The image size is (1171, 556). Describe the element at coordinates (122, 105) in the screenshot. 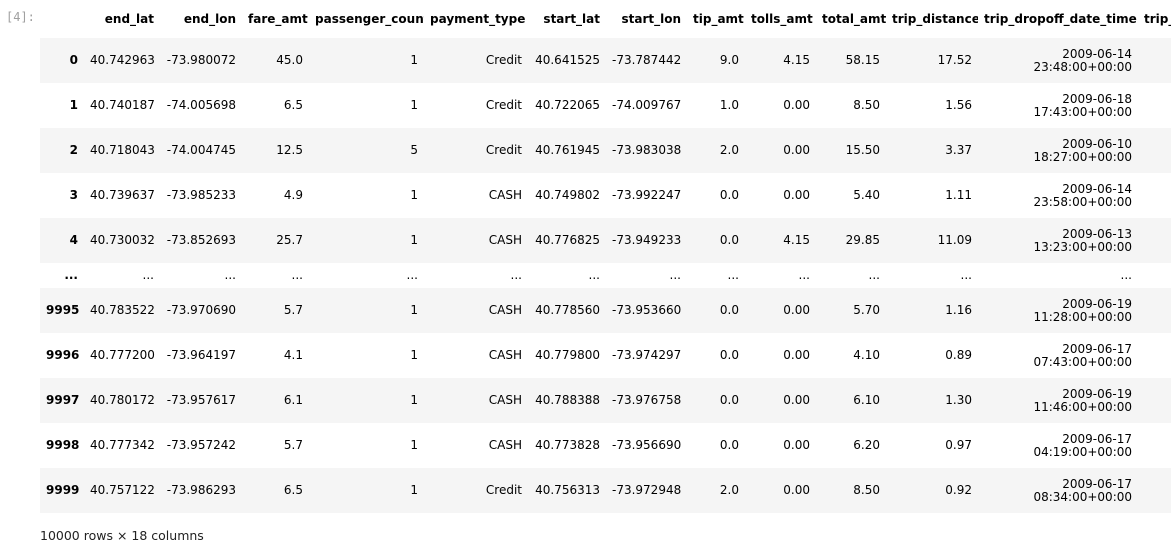

I see `table-cell: 40.740187` at that location.